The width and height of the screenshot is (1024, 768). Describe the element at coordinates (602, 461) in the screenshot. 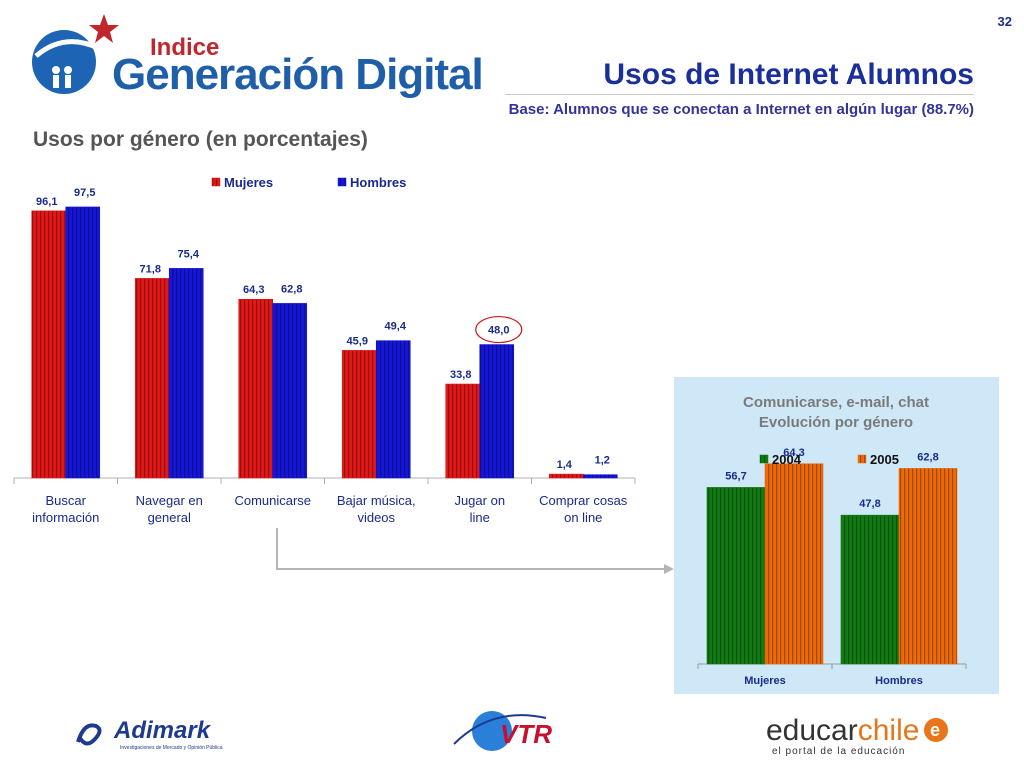

I see `data-label-hombres-comprar-cosas-on-line: 1,2` at that location.